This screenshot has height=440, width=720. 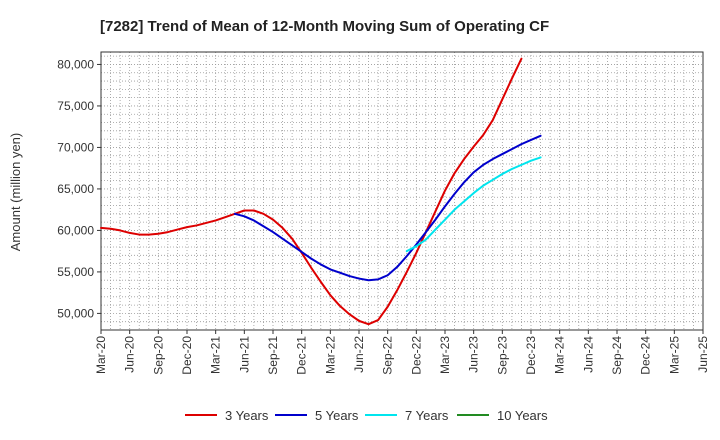 I want to click on x-tick-label: Jun-23, so click(x=474, y=354).